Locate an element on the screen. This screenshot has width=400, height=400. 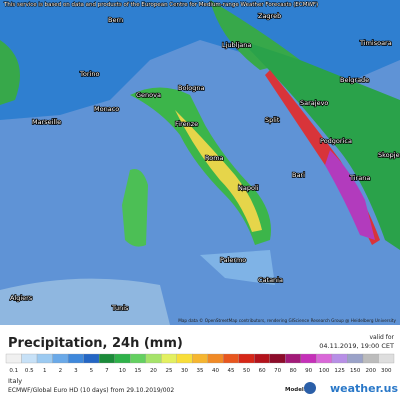
scale-label: 2 is located at coordinates (61, 371).